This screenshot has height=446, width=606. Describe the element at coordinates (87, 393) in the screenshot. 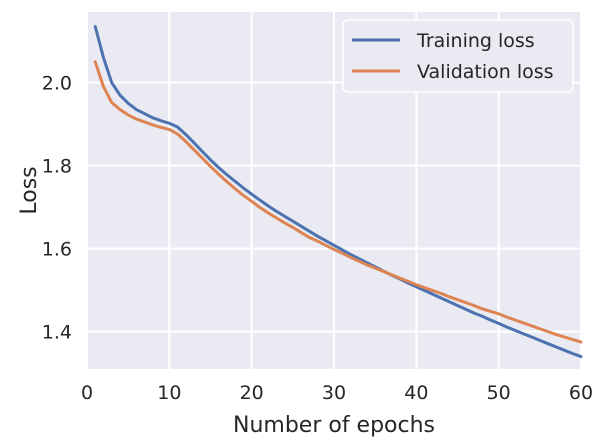

I see `x-tick-label: 0` at that location.